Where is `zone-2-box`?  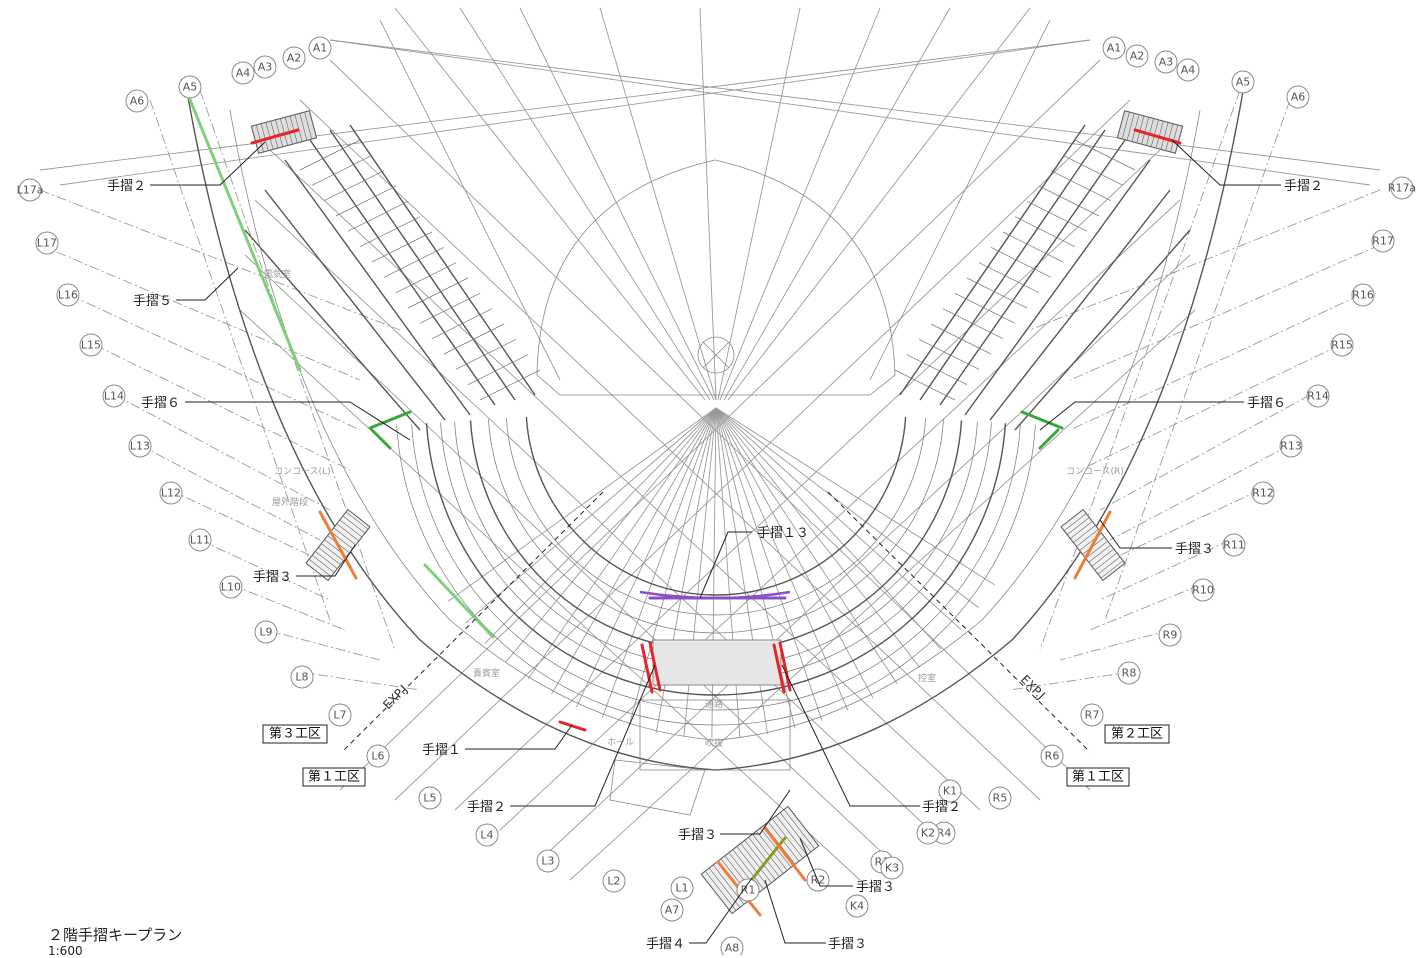
zone-2-box is located at coordinates (1137, 734).